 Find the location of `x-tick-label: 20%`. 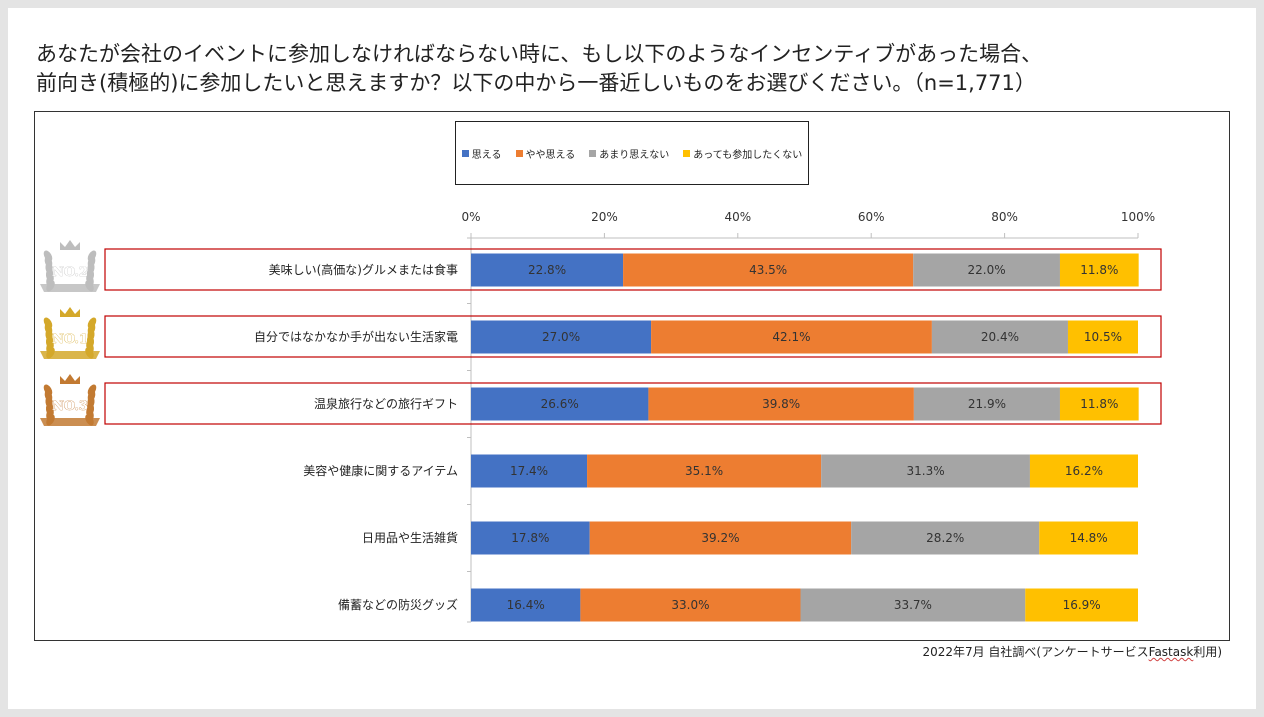

x-tick-label: 20% is located at coordinates (604, 217).